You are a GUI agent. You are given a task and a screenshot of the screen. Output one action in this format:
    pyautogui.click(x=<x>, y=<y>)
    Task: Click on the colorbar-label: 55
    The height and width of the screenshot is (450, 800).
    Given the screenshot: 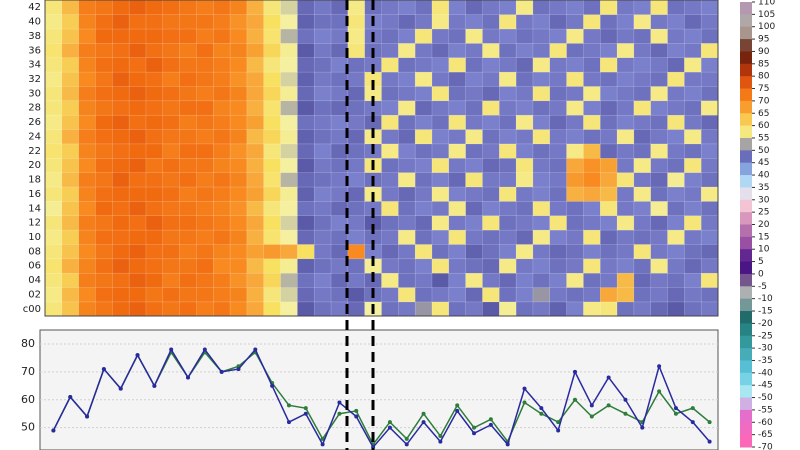 What is the action you would take?
    pyautogui.click(x=763, y=138)
    